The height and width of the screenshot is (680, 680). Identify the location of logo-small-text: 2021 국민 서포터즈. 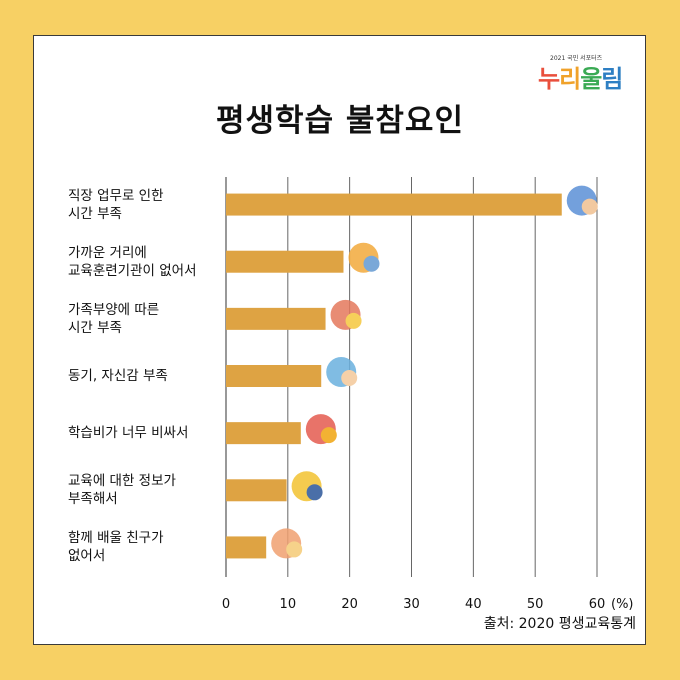
(576, 58).